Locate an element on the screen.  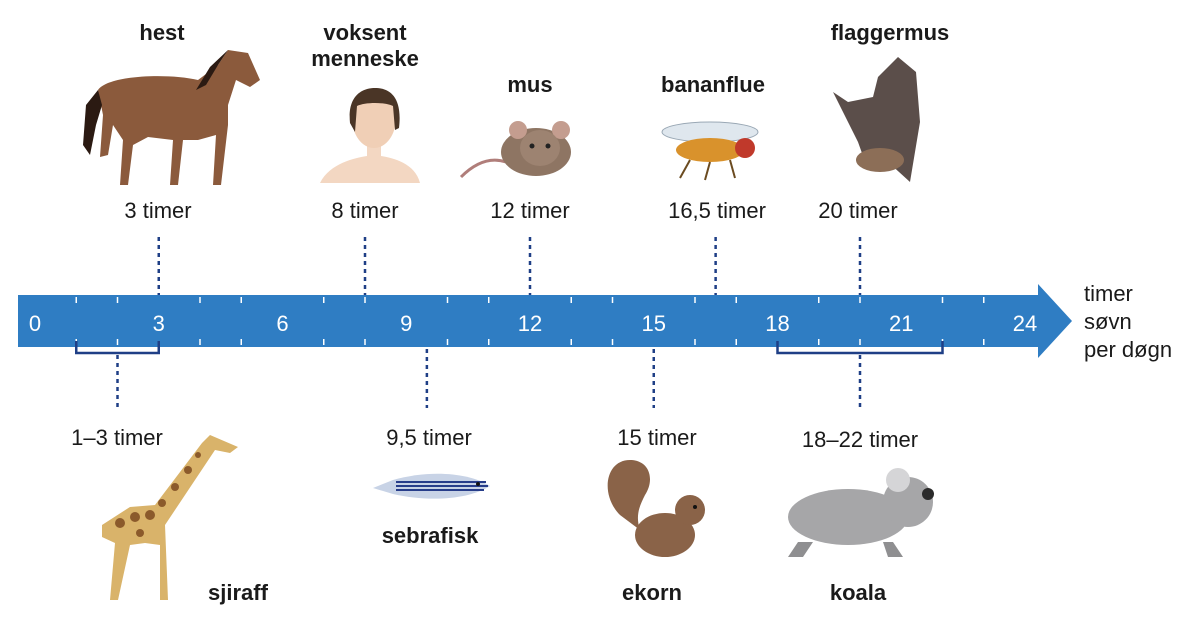
koala-icon is located at coordinates (861, 512).